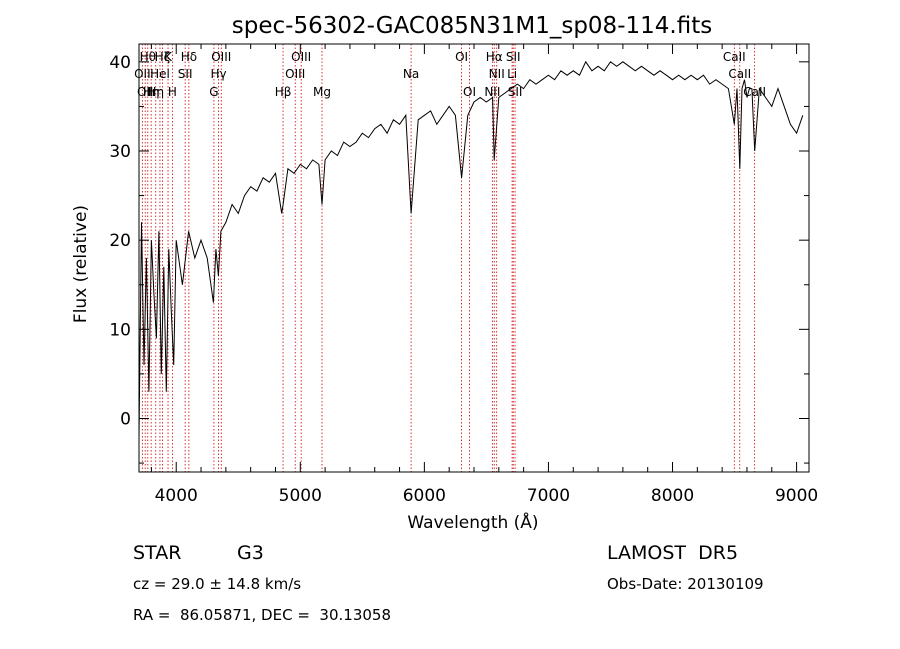 The height and width of the screenshot is (649, 900). What do you see at coordinates (81, 264) in the screenshot?
I see `y-axis-label: Flux (relative)` at bounding box center [81, 264].